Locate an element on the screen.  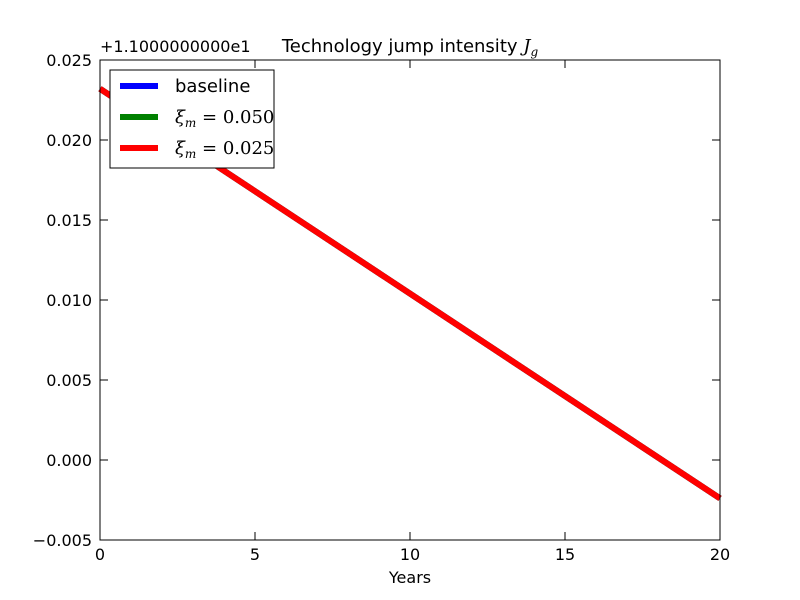
y-tick-label: 0.005 is located at coordinates (69, 380).